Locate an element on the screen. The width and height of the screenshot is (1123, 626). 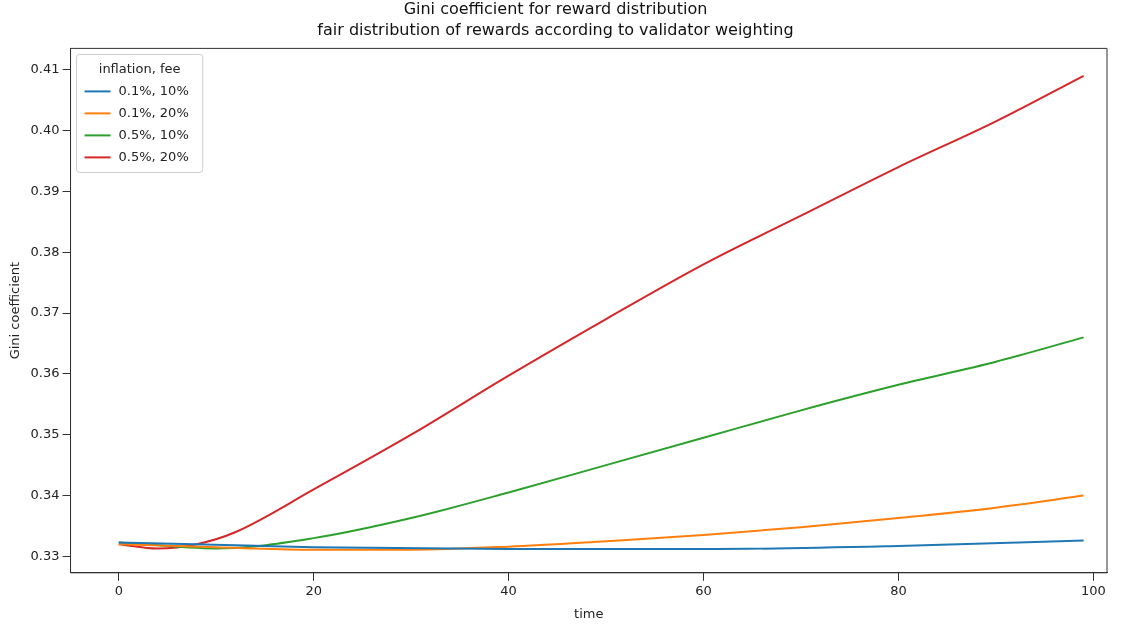
y-tick-label: 0.40 is located at coordinates (45, 129).